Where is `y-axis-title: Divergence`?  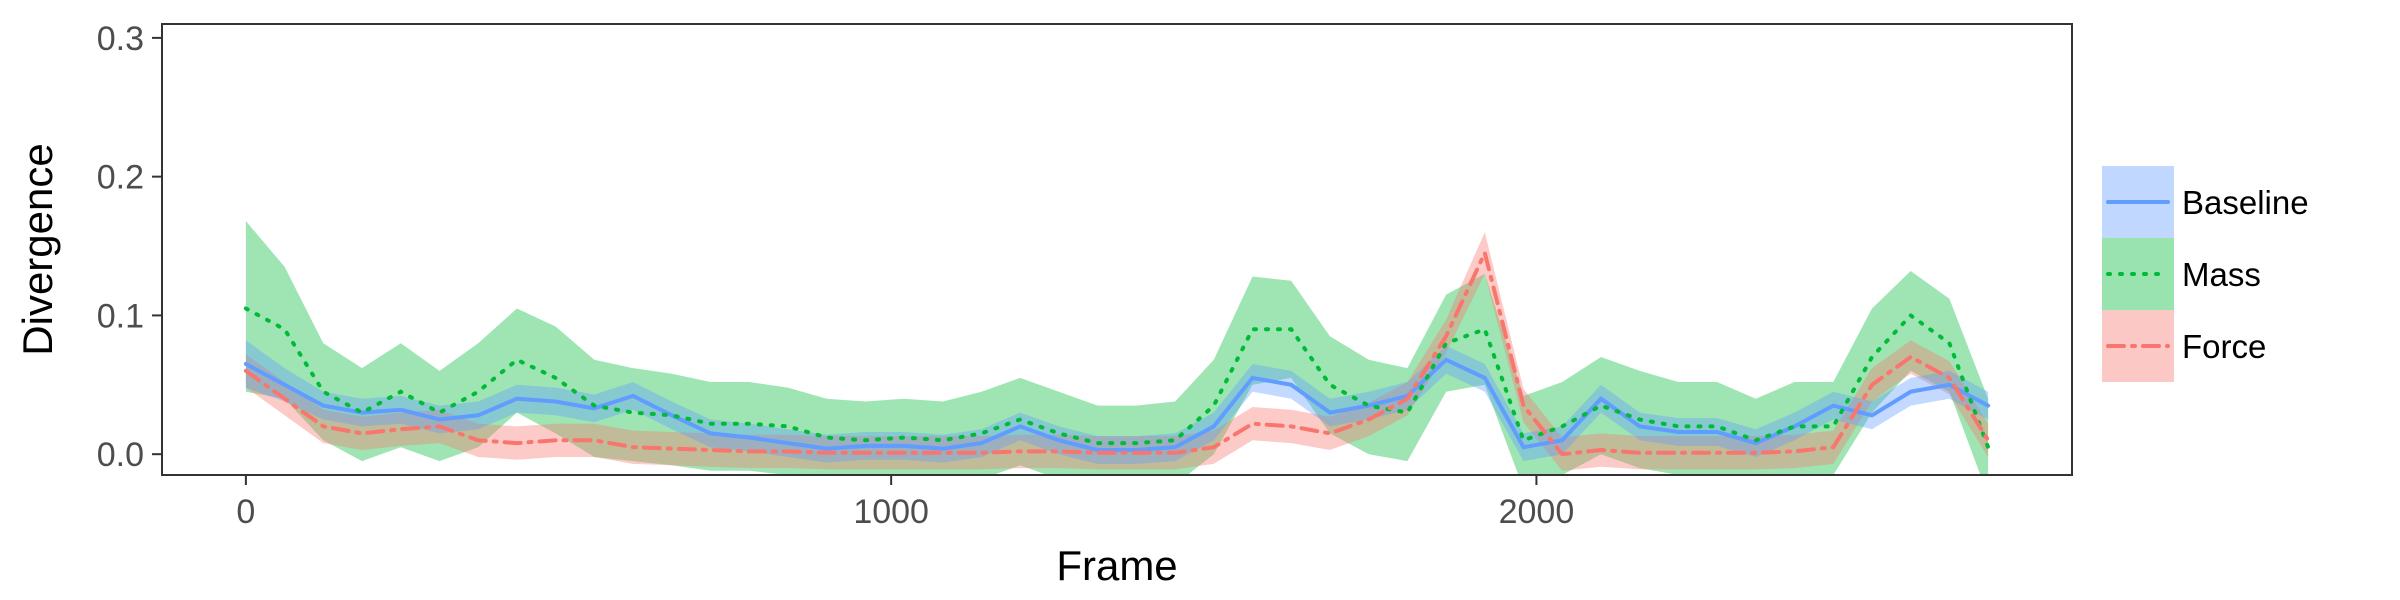
y-axis-title: Divergence is located at coordinates (37, 249).